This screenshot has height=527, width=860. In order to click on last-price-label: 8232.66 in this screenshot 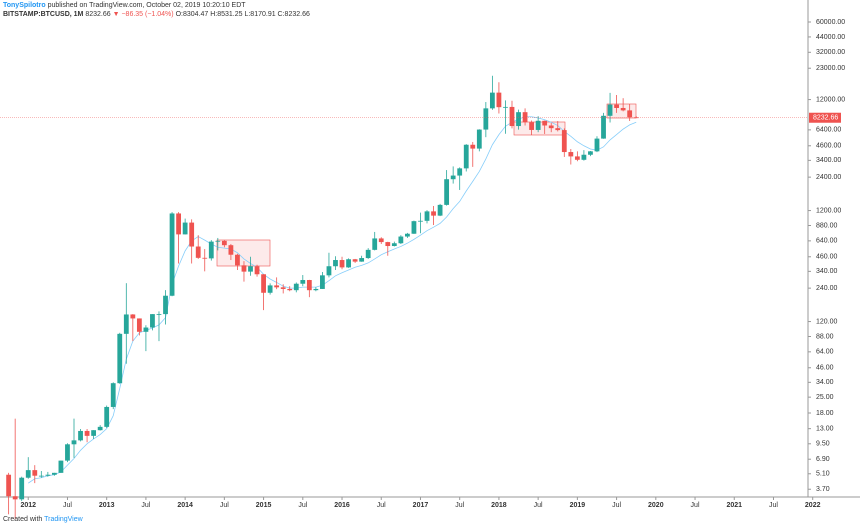, I will do `click(825, 118)`.